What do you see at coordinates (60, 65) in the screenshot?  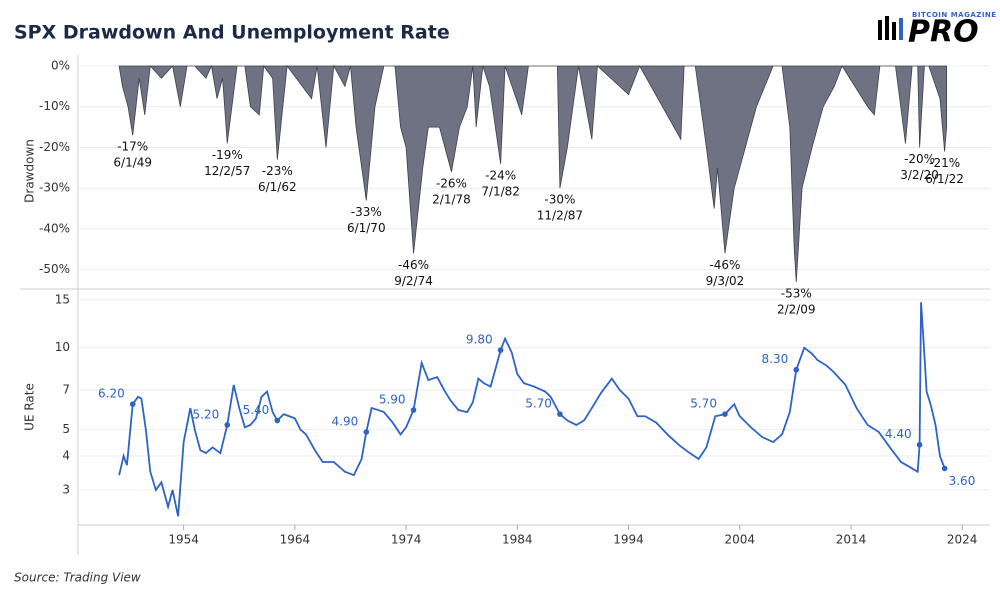 I see `y-tick-label: 0%` at bounding box center [60, 65].